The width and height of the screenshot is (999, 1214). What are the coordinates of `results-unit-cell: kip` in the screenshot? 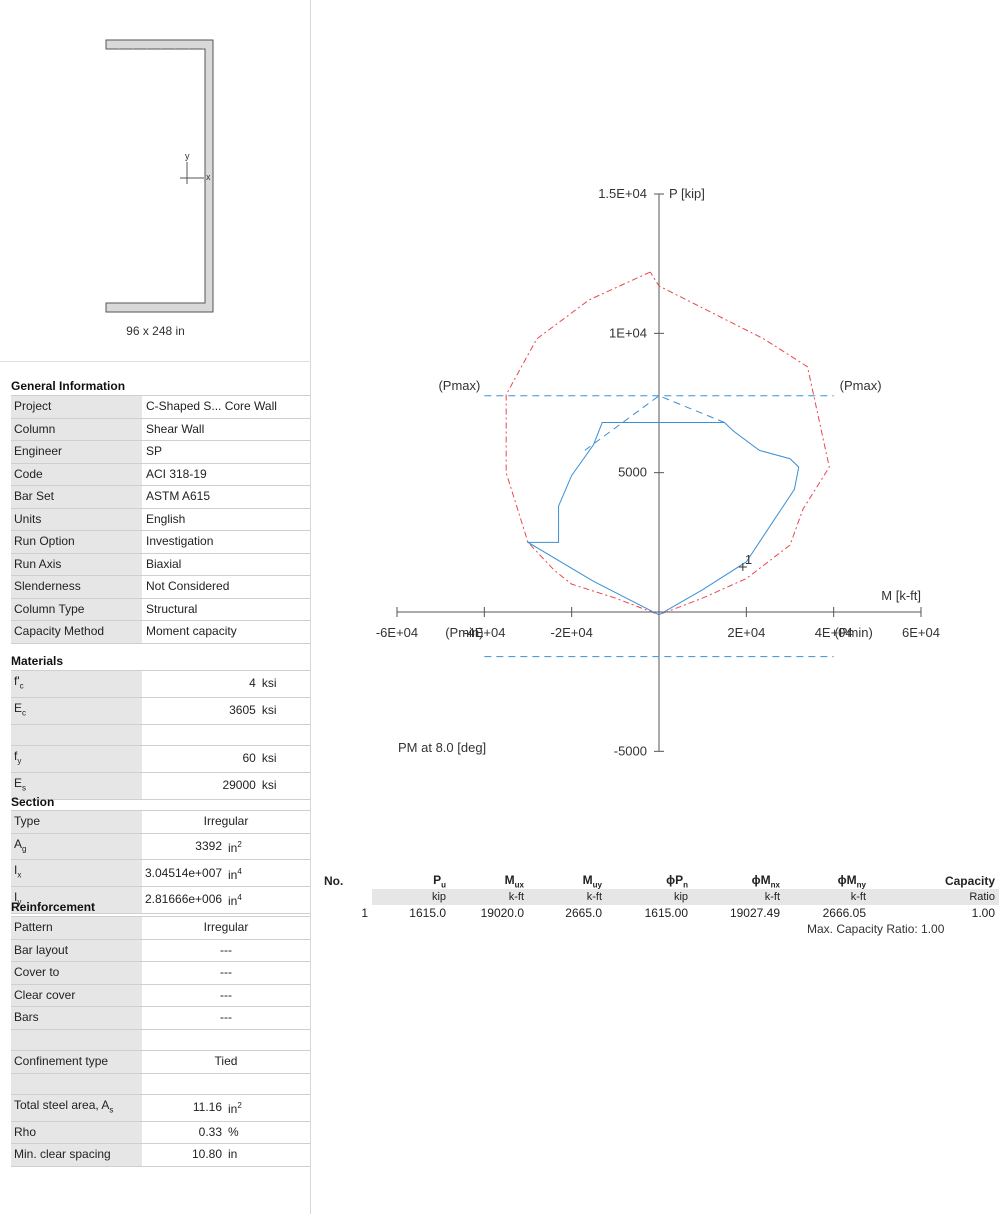 It's located at (411, 897).